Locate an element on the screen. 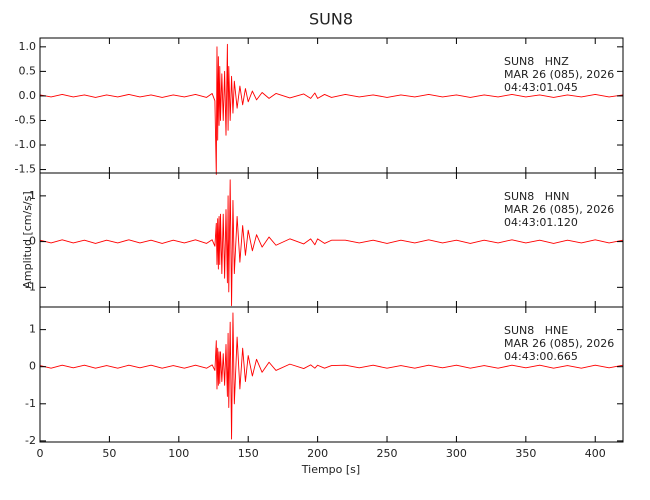 The image size is (650, 500). annotation: 04:43:00.665 is located at coordinates (541, 356).